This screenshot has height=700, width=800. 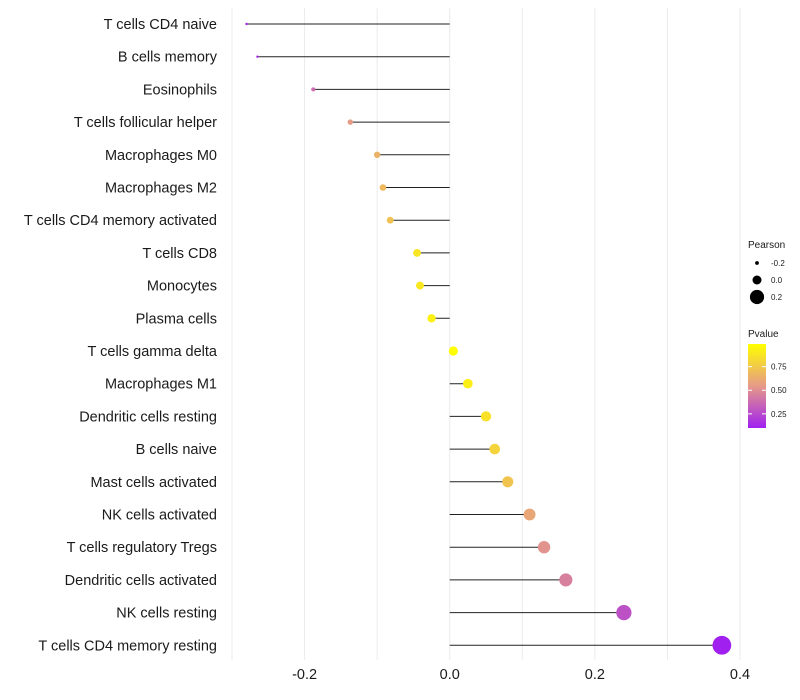 What do you see at coordinates (766, 245) in the screenshot?
I see `size-legend-title: Pearson` at bounding box center [766, 245].